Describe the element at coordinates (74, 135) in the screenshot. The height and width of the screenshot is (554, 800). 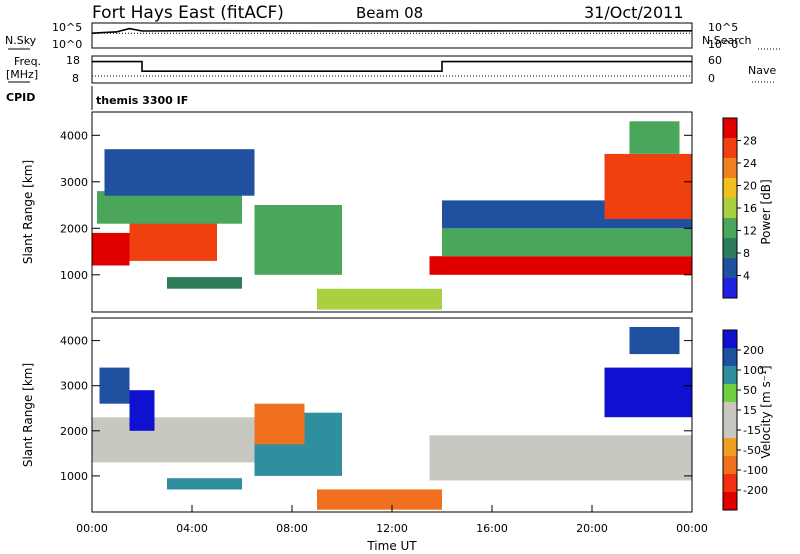
I see `power-ytick-label: 4000` at that location.